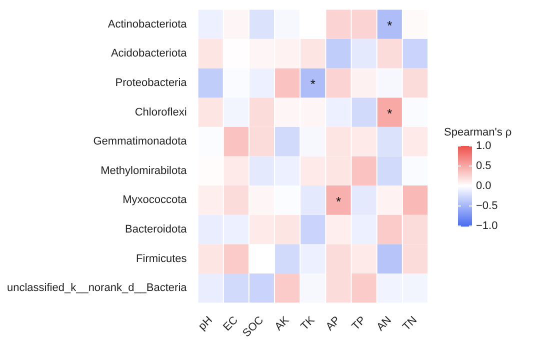 This screenshot has width=550, height=345. Describe the element at coordinates (205, 323) in the screenshot. I see `x-tick-label: pH` at that location.